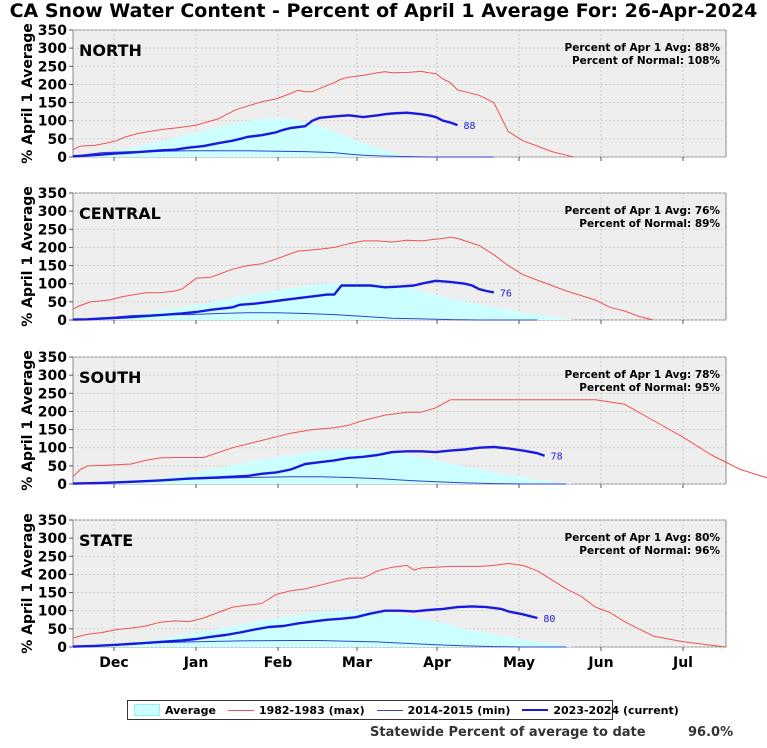 The image size is (767, 748). I want to click on stat-line: Percent of Apr 1 Avg: 88%, so click(643, 48).